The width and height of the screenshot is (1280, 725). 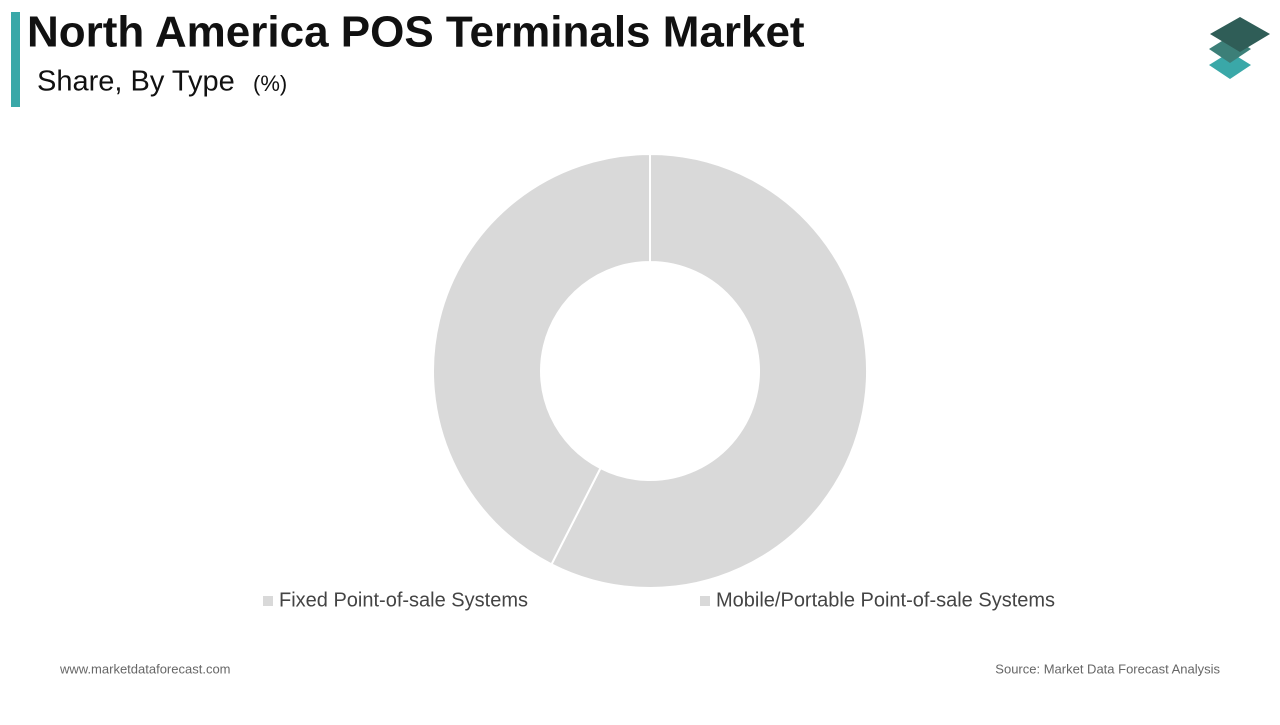 What do you see at coordinates (1107, 668) in the screenshot?
I see `footer-source: Source: Market Data Forecast Analysis` at bounding box center [1107, 668].